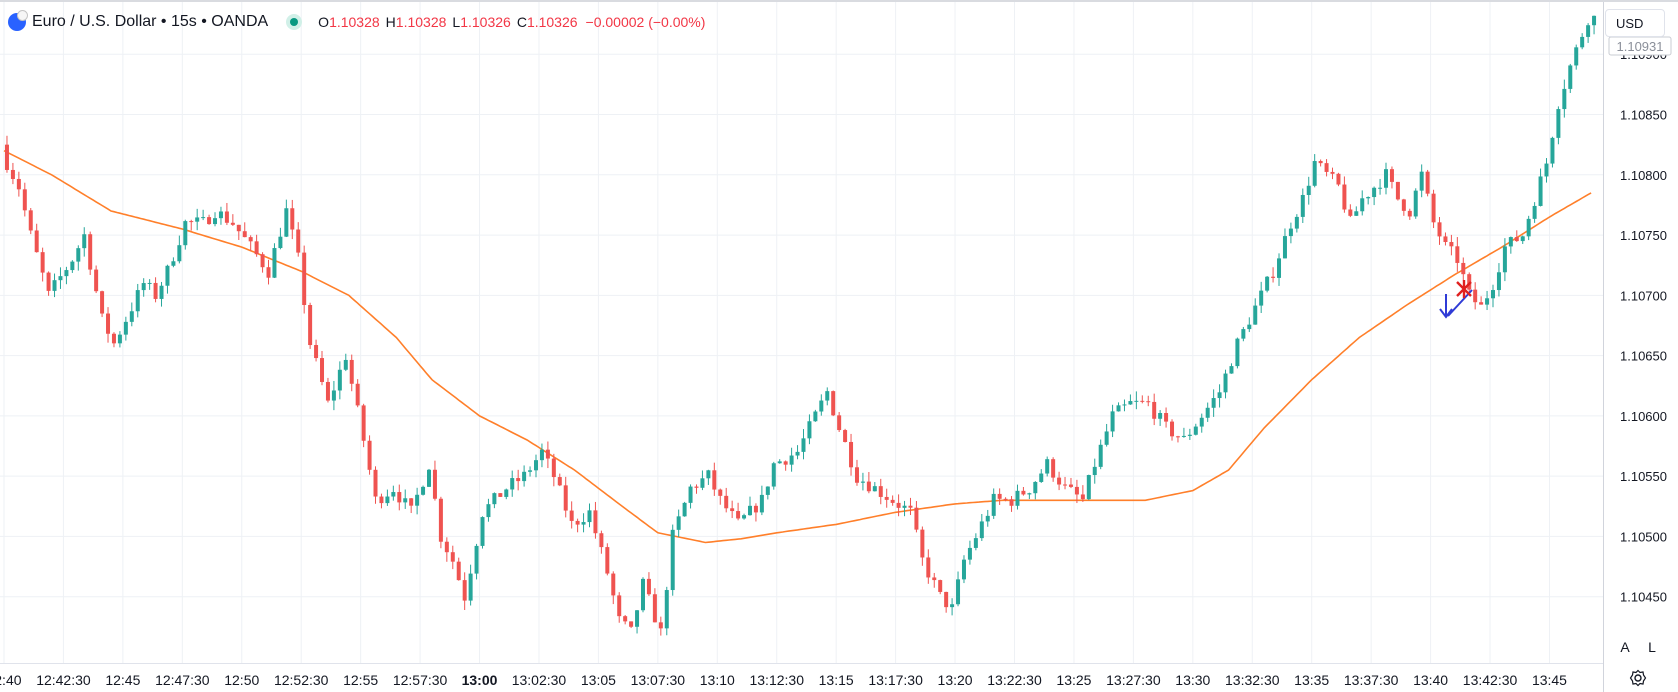  Describe the element at coordinates (1638, 678) in the screenshot. I see `settings-icon` at that location.